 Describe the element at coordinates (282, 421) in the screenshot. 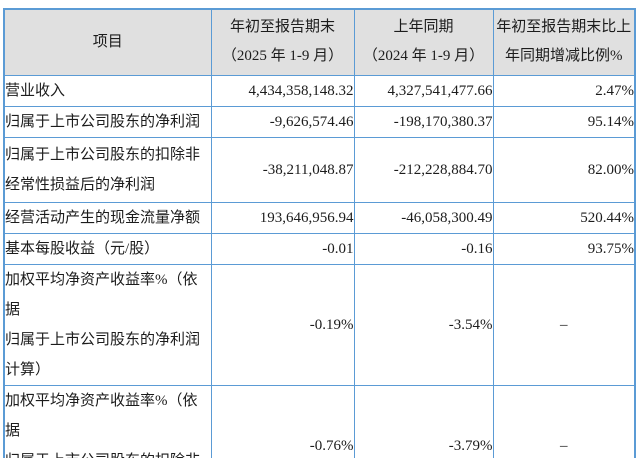

I see `current-period-value: -0.76%` at that location.